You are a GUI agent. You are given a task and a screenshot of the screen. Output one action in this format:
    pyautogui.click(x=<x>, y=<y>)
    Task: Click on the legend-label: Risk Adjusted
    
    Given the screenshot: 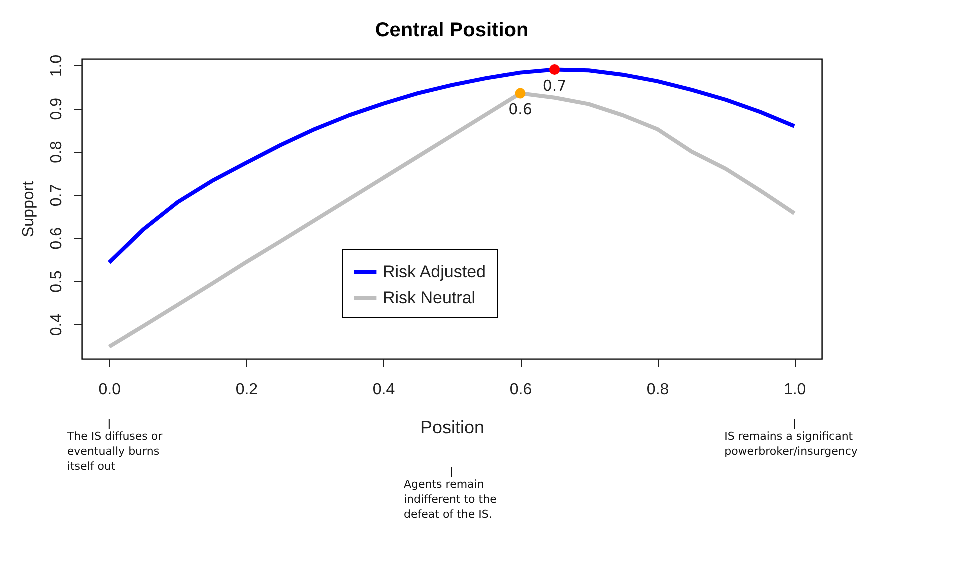 What is the action you would take?
    pyautogui.click(x=434, y=272)
    